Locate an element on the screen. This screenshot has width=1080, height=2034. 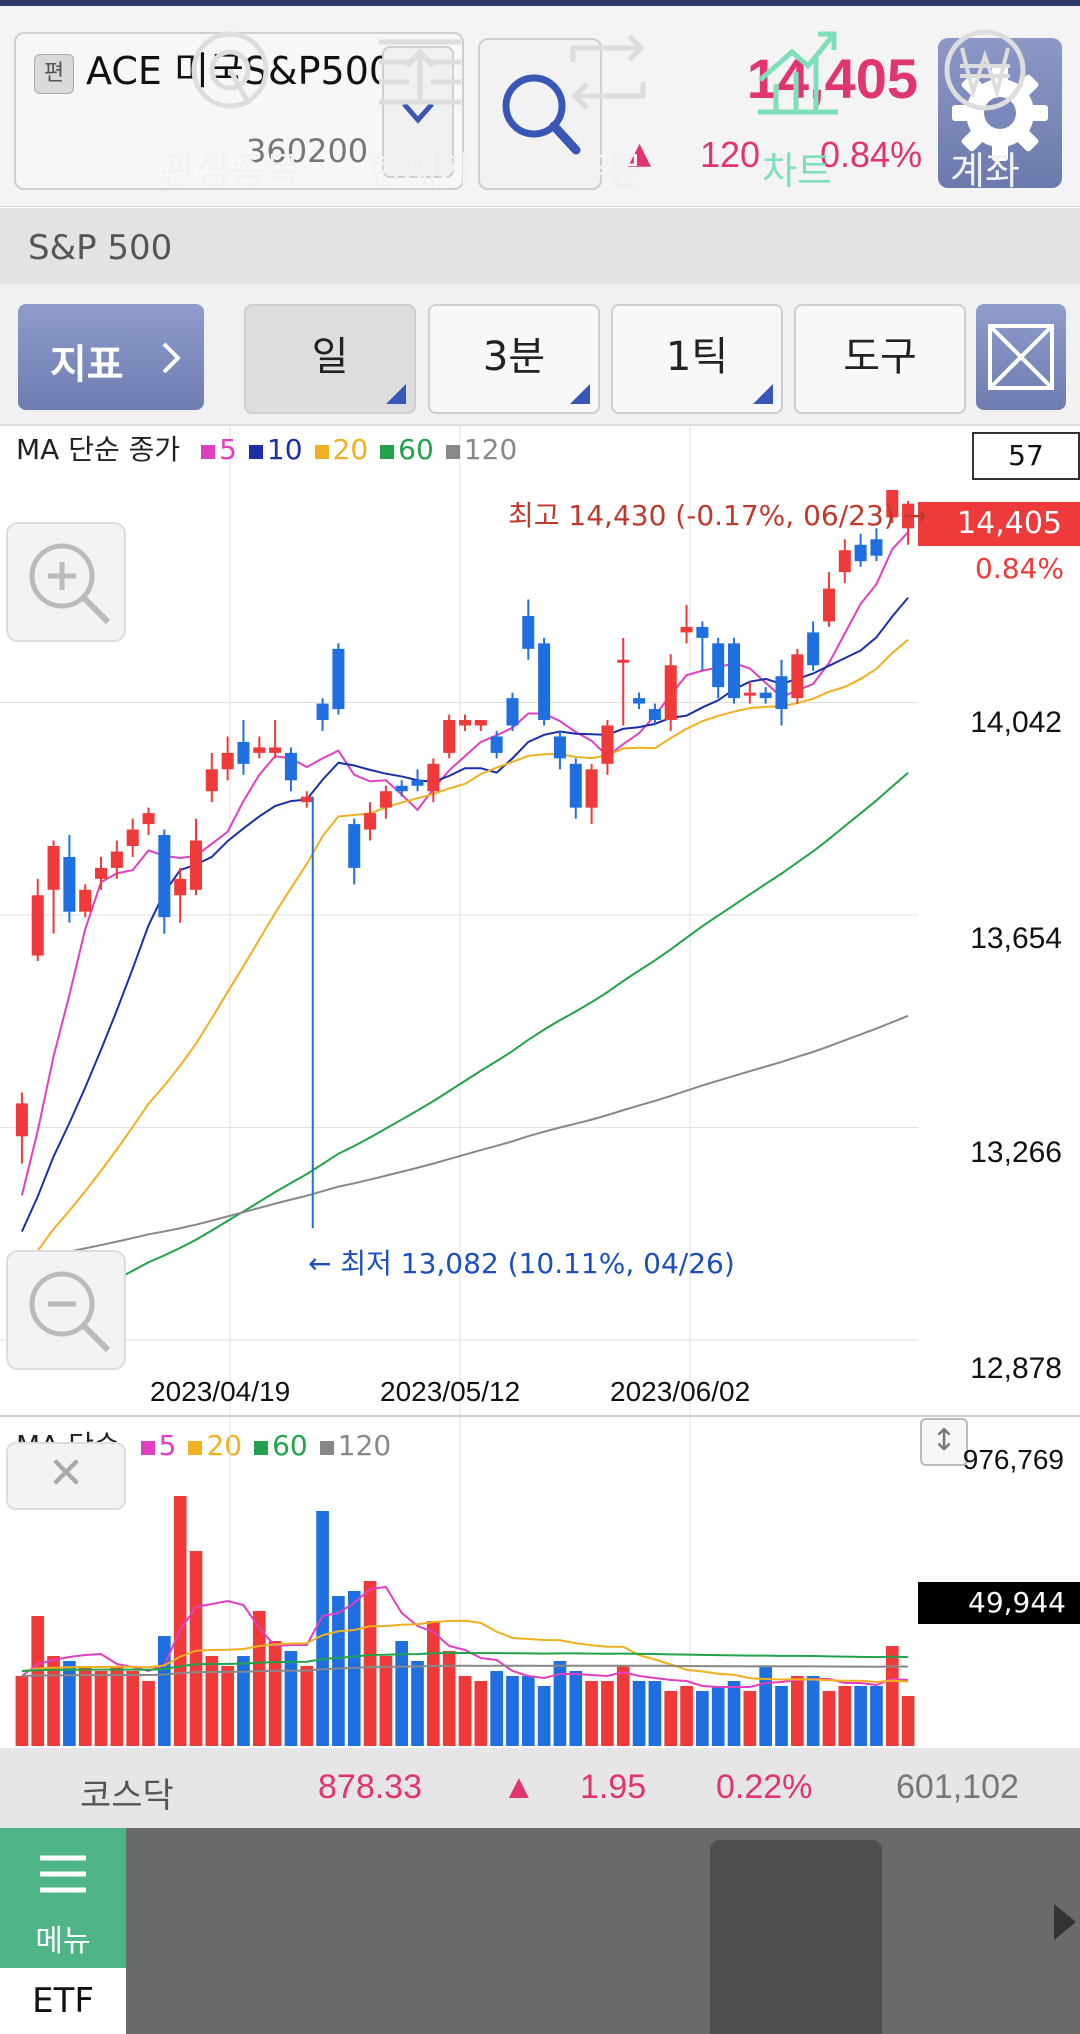
nav-current-price: 현재가 is located at coordinates (420, 103).